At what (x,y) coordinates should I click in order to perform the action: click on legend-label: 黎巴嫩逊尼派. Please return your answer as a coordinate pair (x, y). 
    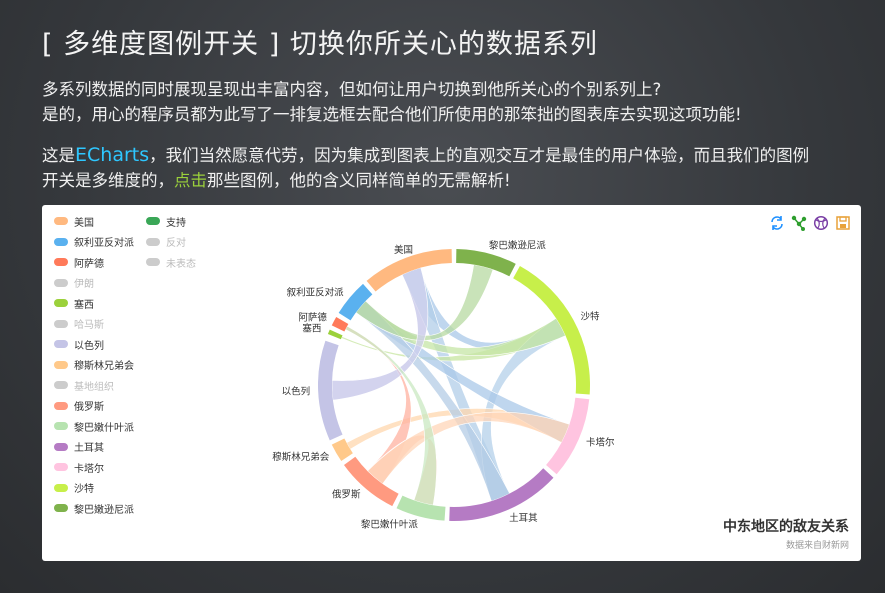
    Looking at the image, I should click on (104, 510).